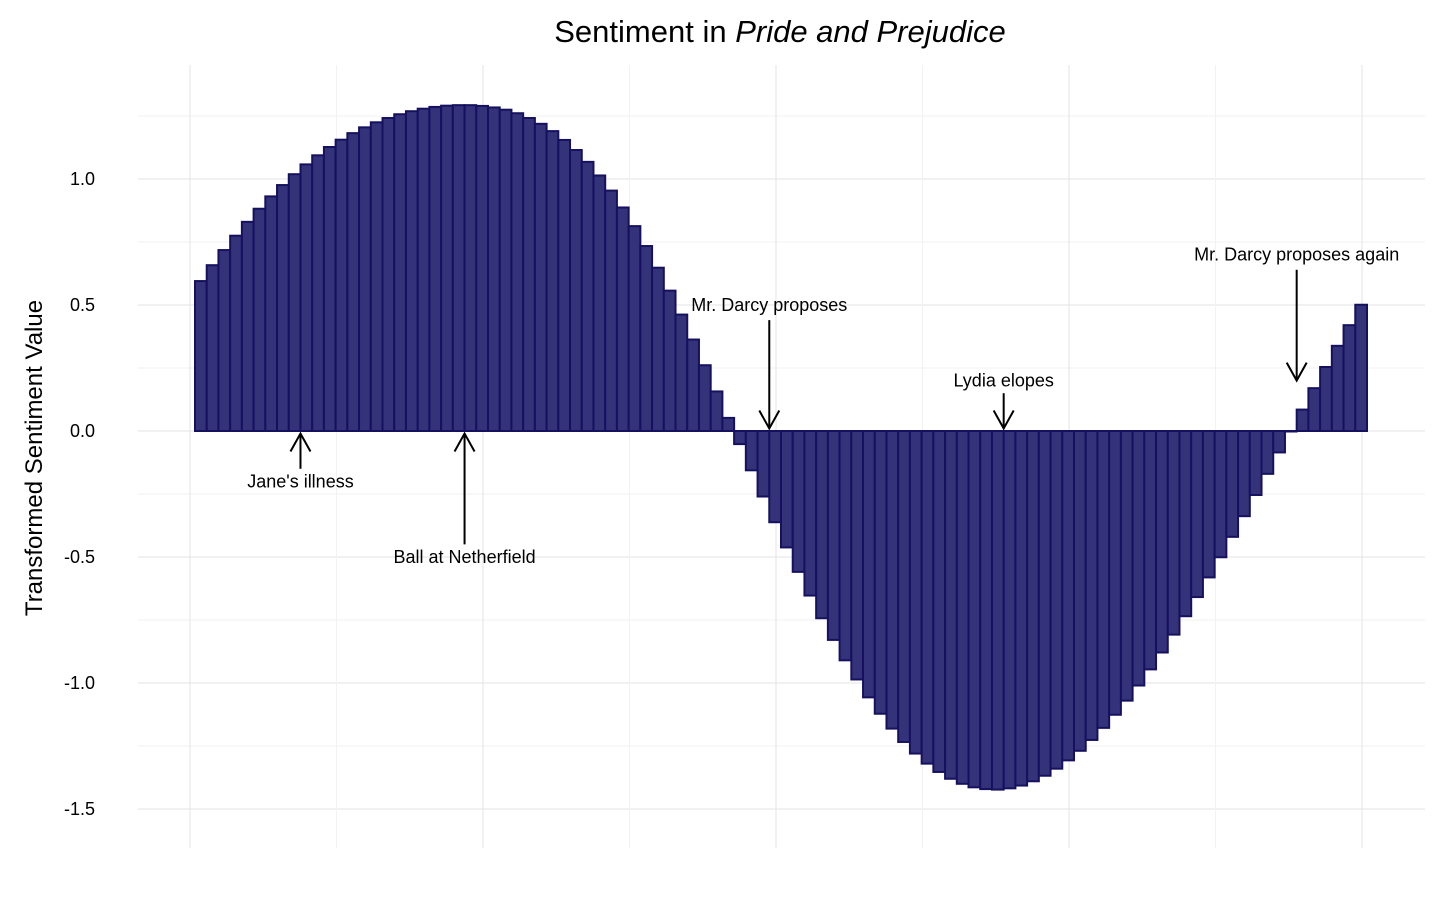 The height and width of the screenshot is (900, 1440). I want to click on y-tick-label-2: 0.0, so click(82, 431).